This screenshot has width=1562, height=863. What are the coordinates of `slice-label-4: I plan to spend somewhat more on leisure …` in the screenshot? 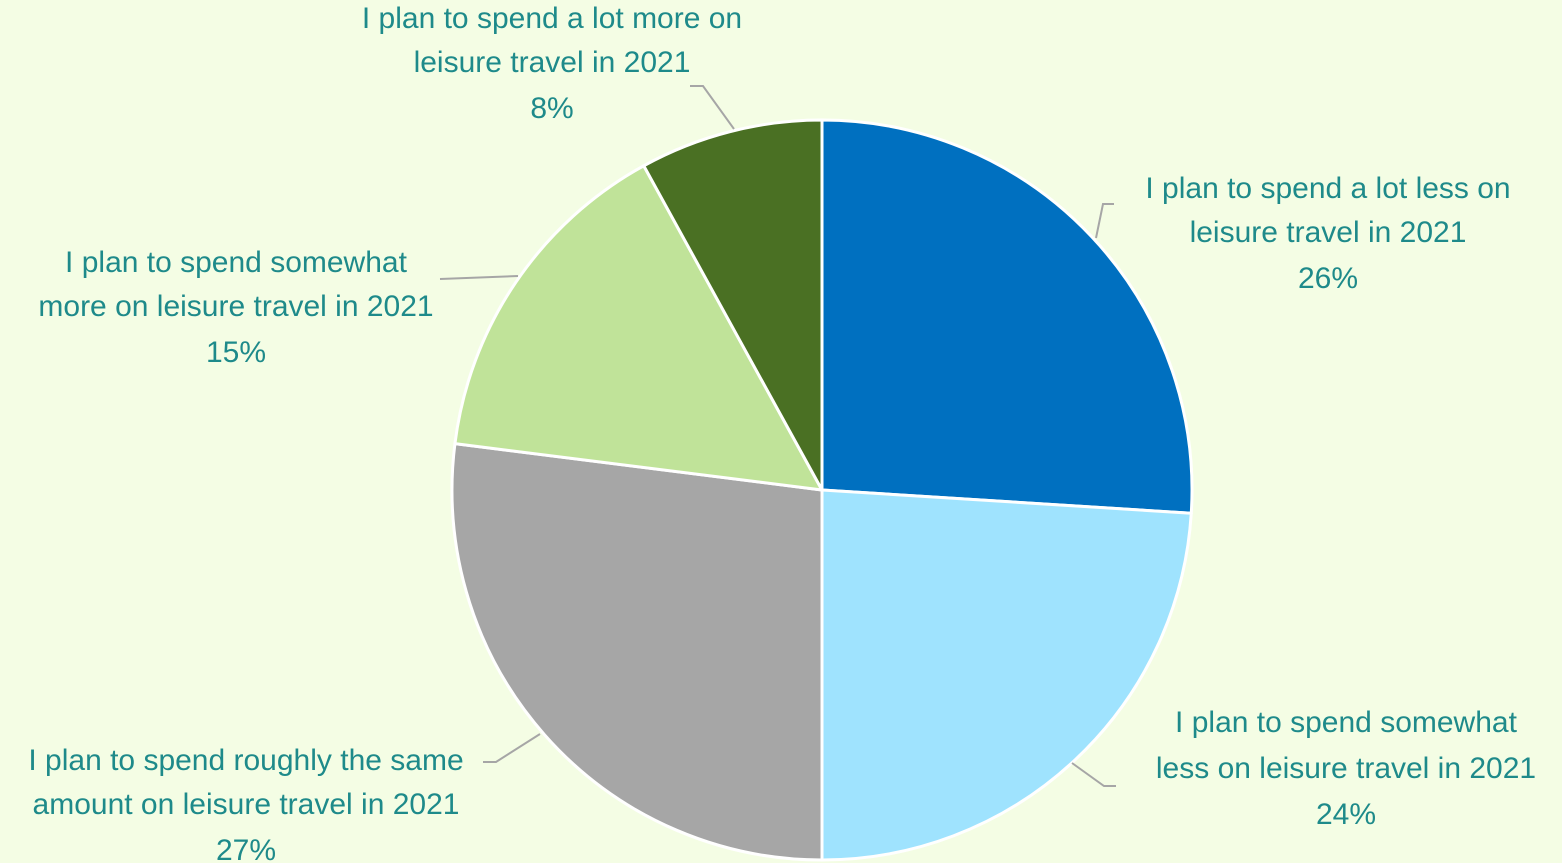 It's located at (235, 284).